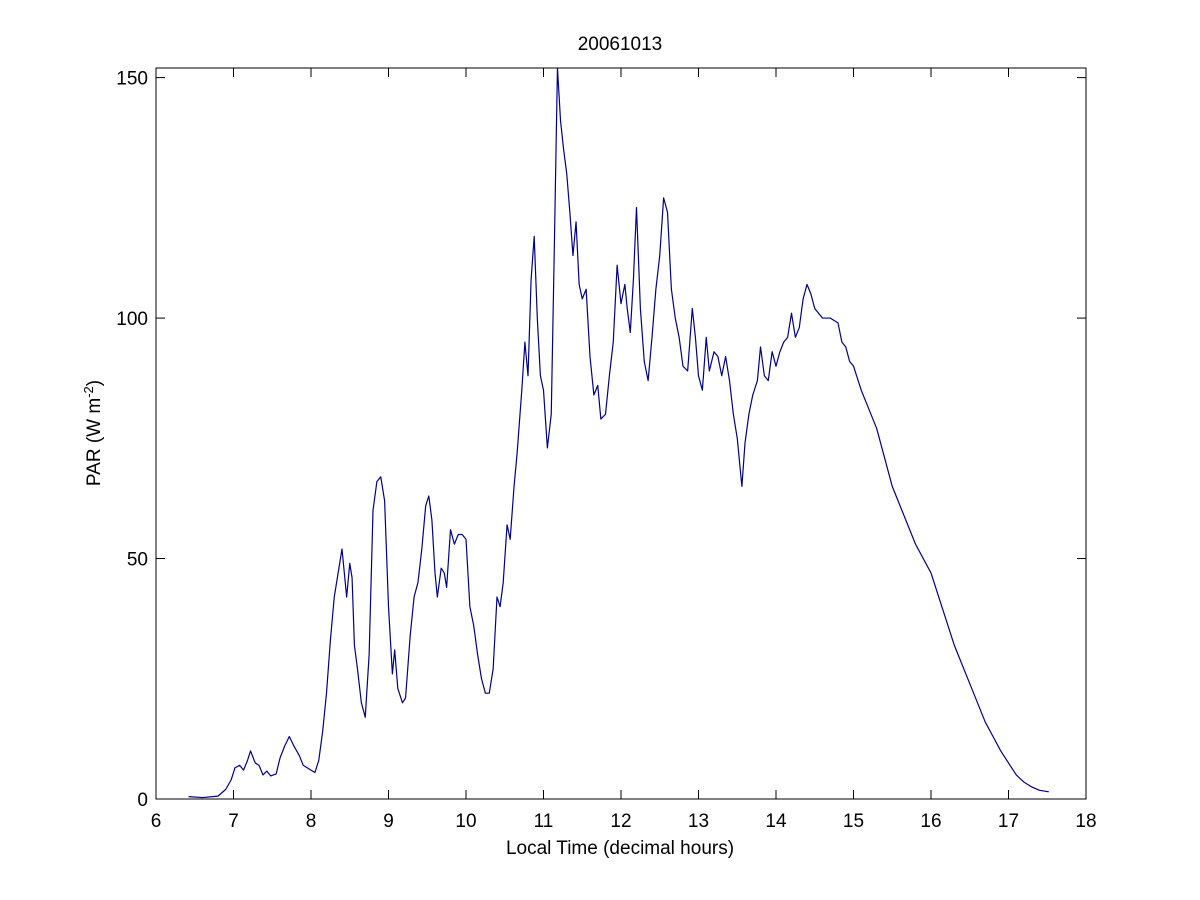 Image resolution: width=1200 pixels, height=900 pixels. I want to click on y-axis-label: PAR (W m-2), so click(93, 433).